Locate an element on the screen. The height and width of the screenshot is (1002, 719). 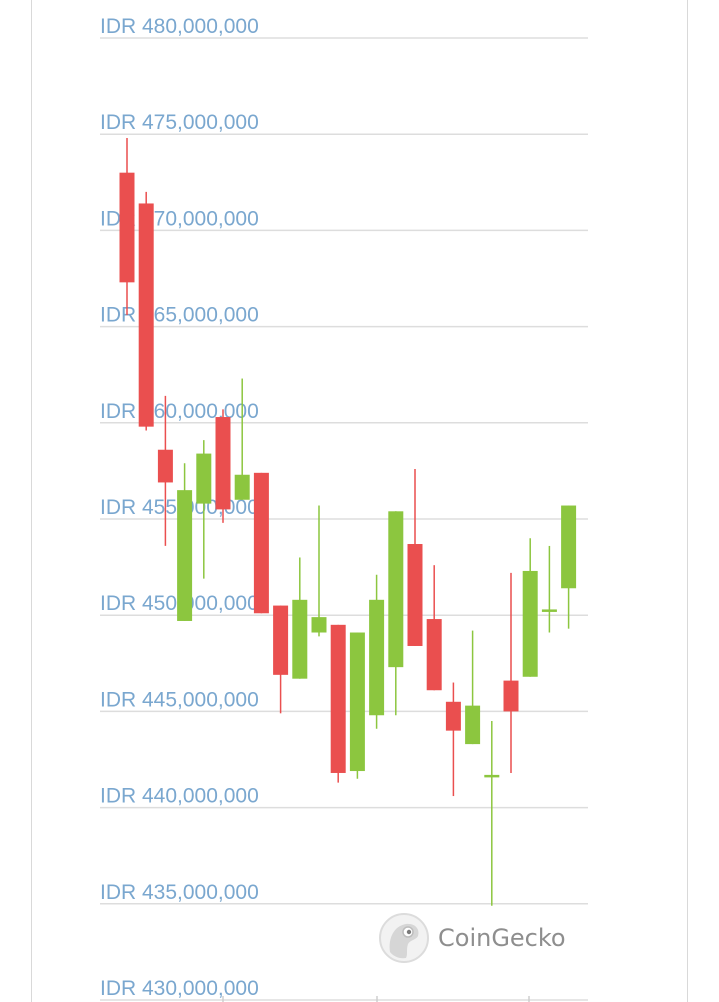
x-axis-ticks is located at coordinates (376, 999).